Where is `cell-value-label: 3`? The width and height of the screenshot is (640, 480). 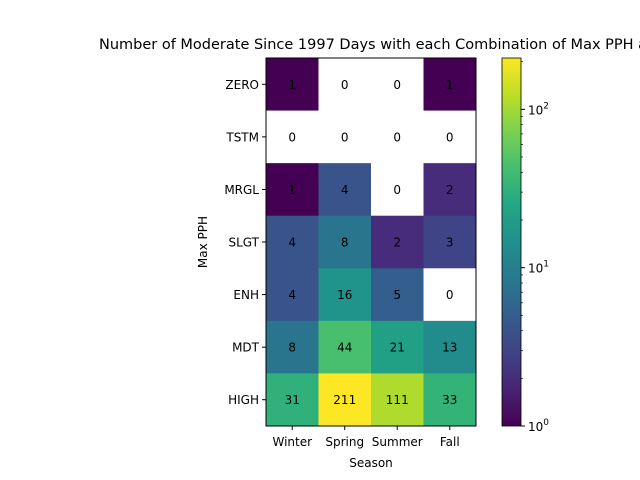
cell-value-label: 3 is located at coordinates (450, 243).